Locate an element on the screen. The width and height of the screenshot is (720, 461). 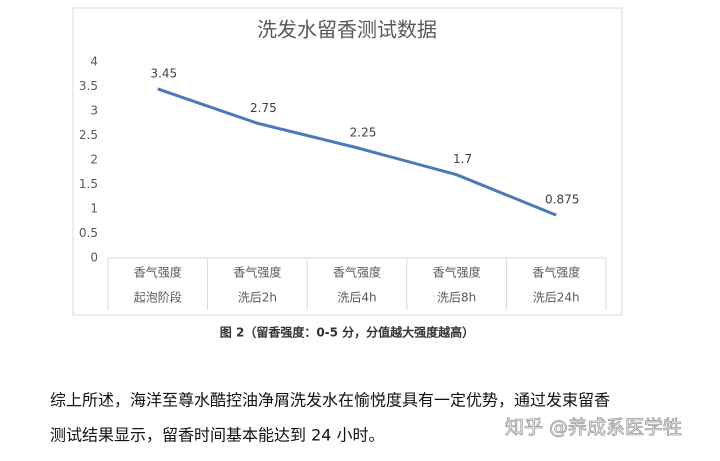
data-label: 2.75 is located at coordinates (263, 108).